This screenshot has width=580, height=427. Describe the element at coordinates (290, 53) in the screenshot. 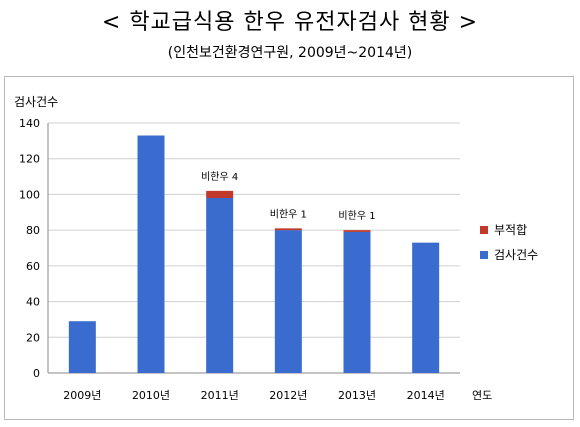

I see `chart-subtitle: (인천보건환경연구원, 2009년~2014년)` at that location.